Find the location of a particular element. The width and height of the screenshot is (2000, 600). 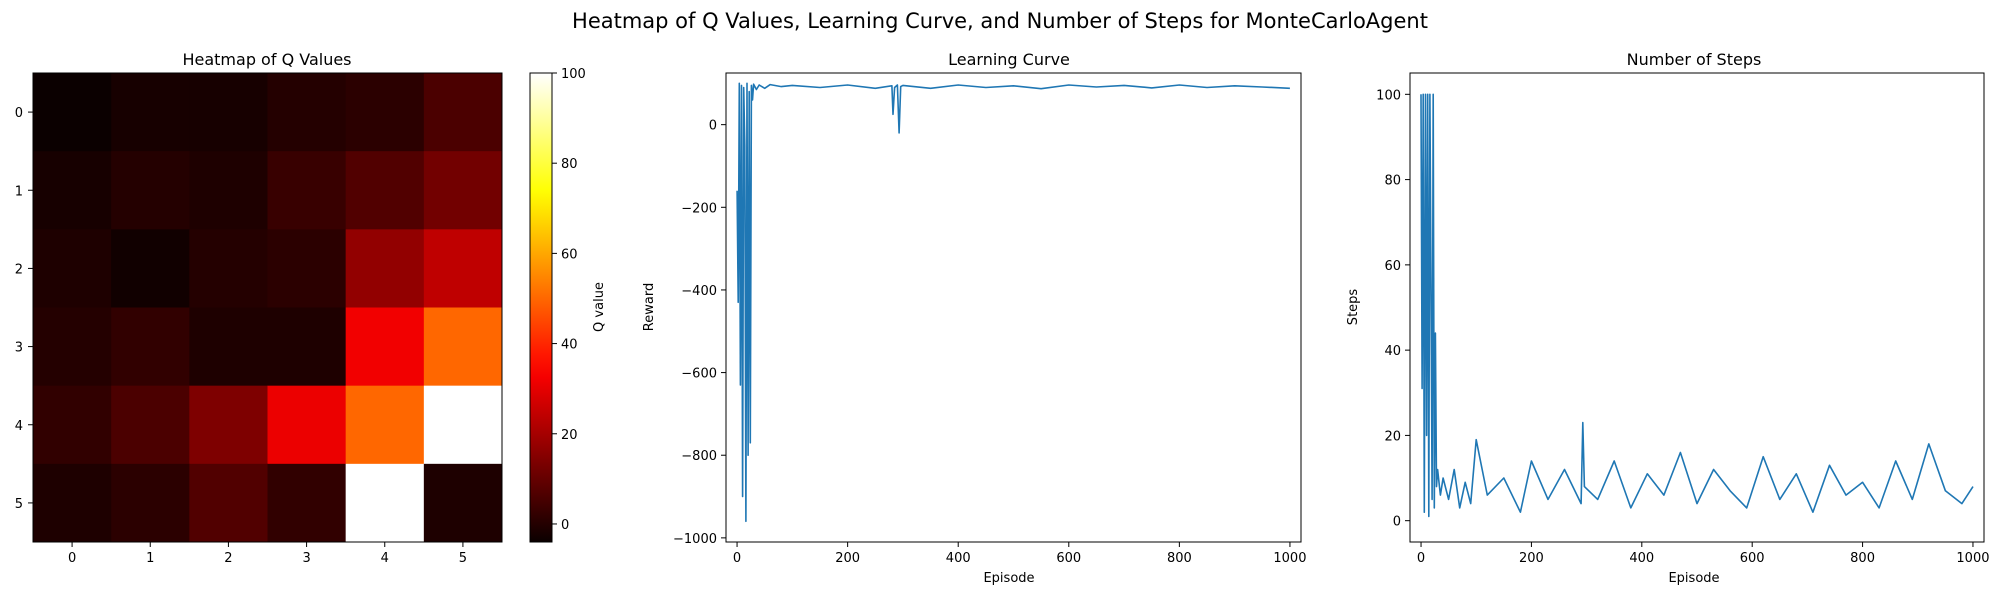

learning-curve-x-tick: 800 is located at coordinates (1179, 558).